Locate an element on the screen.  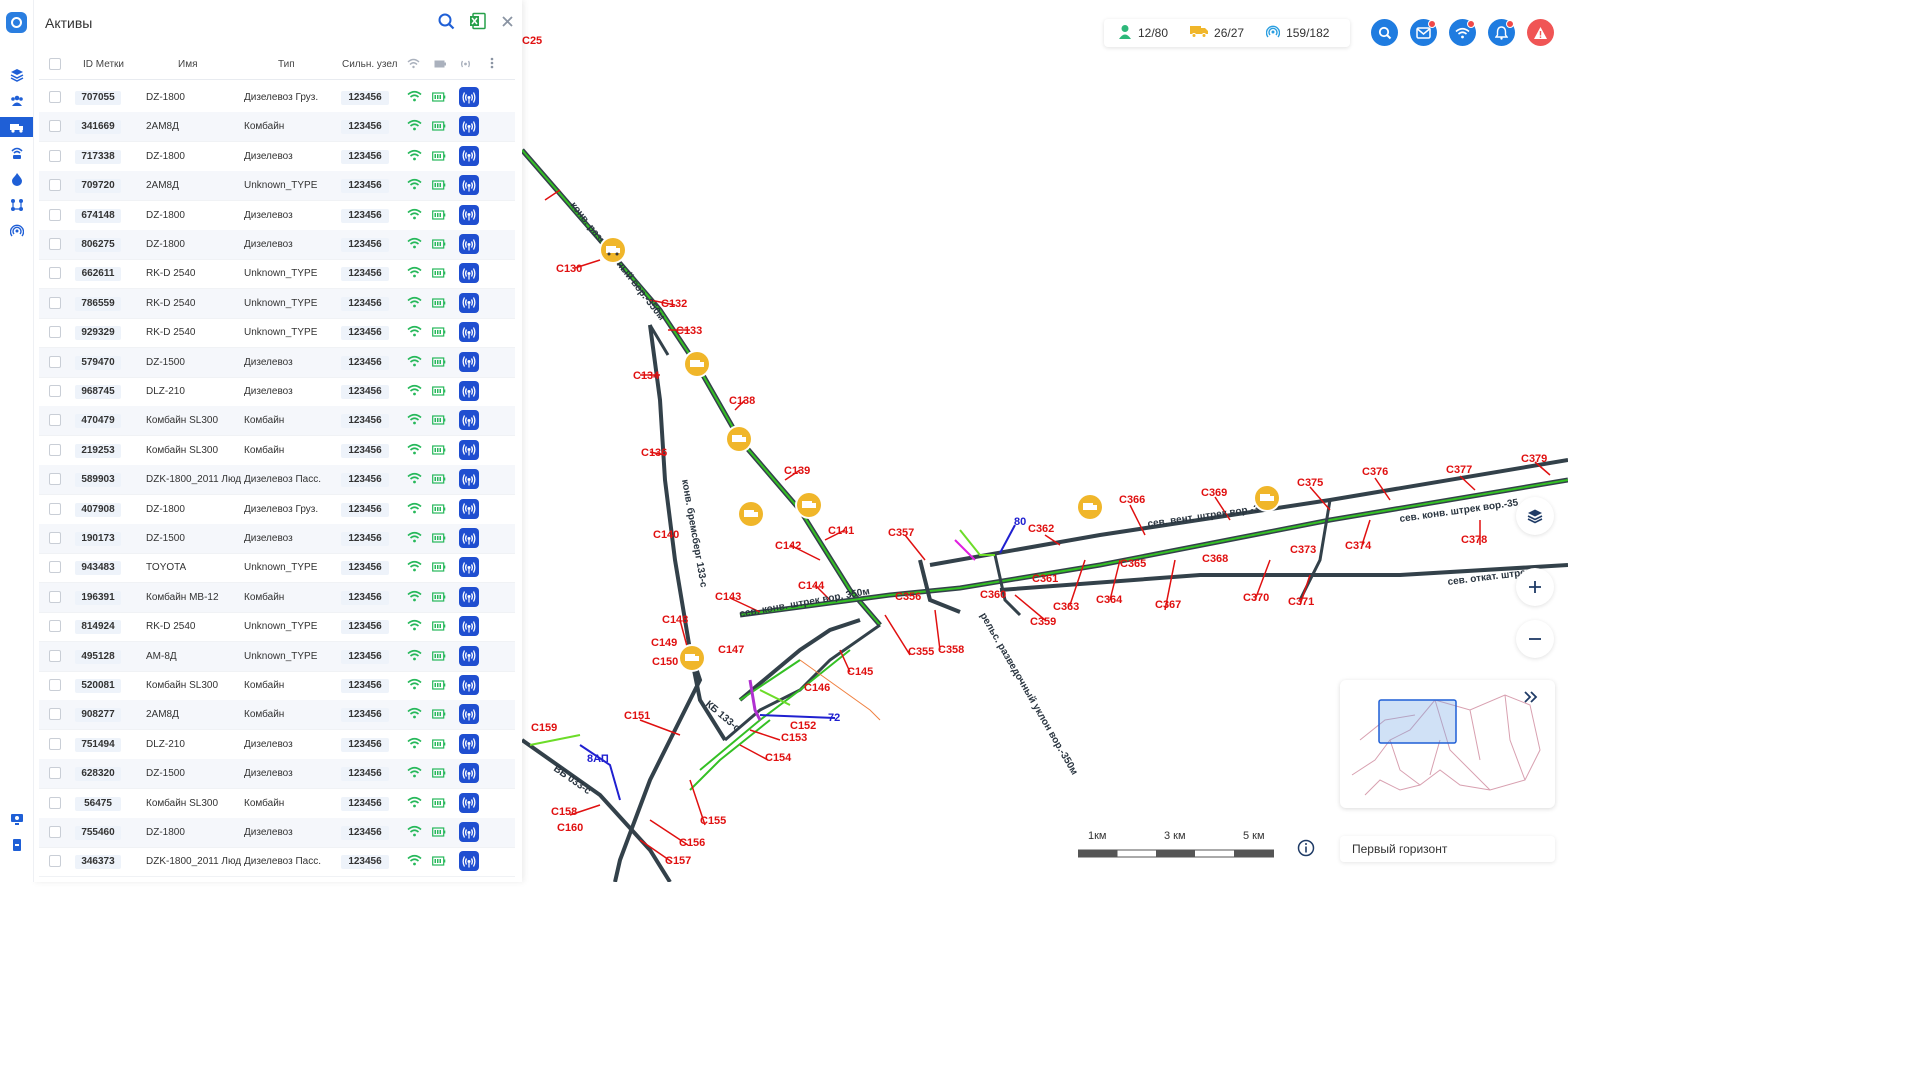
access-point-nav-icon is located at coordinates (16, 153).